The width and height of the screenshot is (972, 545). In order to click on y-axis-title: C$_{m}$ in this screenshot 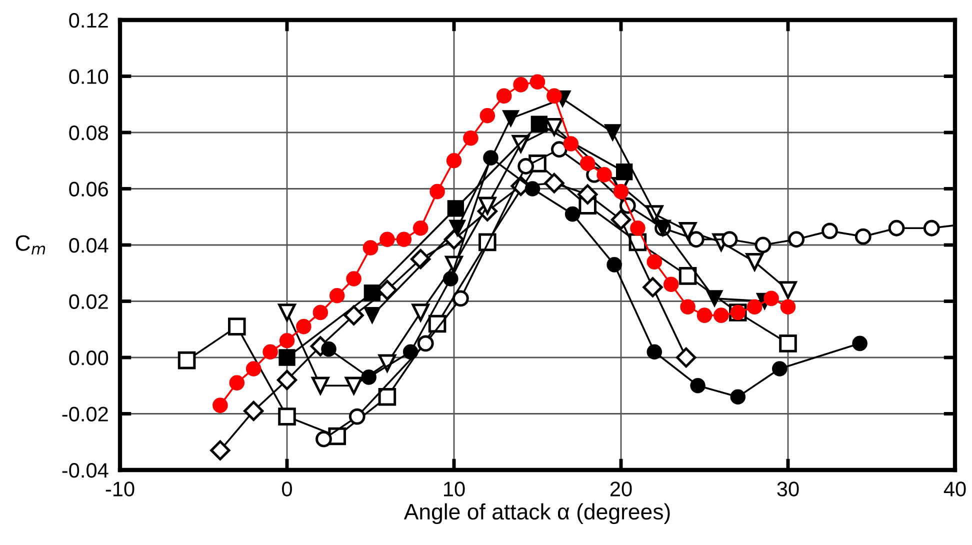, I will do `click(31, 244)`.